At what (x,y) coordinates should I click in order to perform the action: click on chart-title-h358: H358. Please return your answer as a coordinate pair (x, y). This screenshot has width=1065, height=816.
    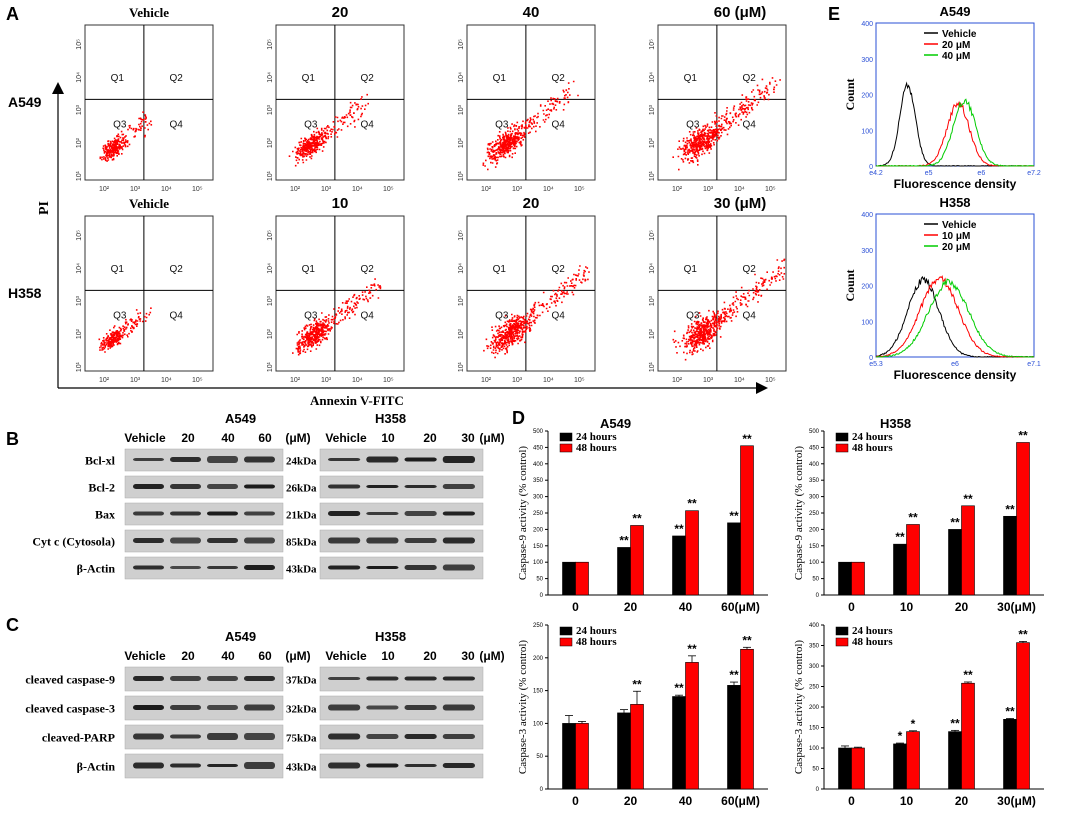
    Looking at the image, I should click on (895, 423).